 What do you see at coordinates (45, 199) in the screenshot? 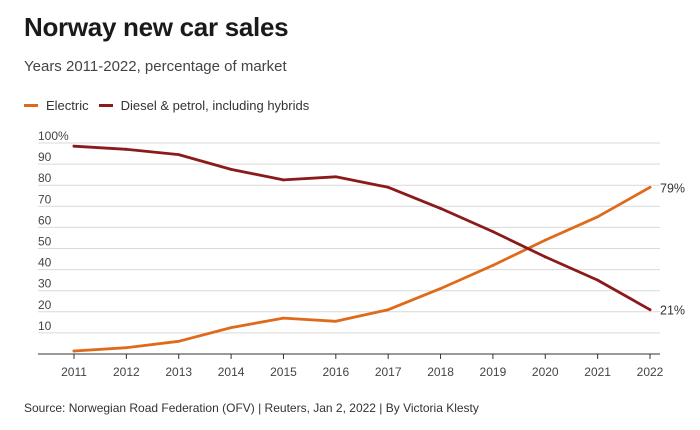
I see `y-tick-label: 70` at bounding box center [45, 199].